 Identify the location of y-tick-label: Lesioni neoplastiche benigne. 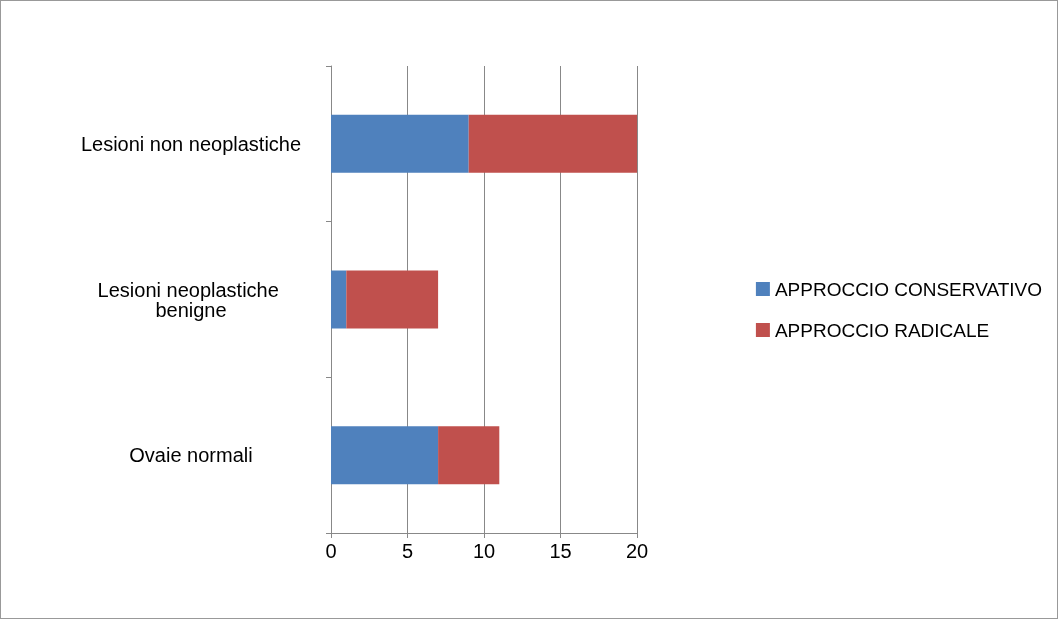
(191, 299).